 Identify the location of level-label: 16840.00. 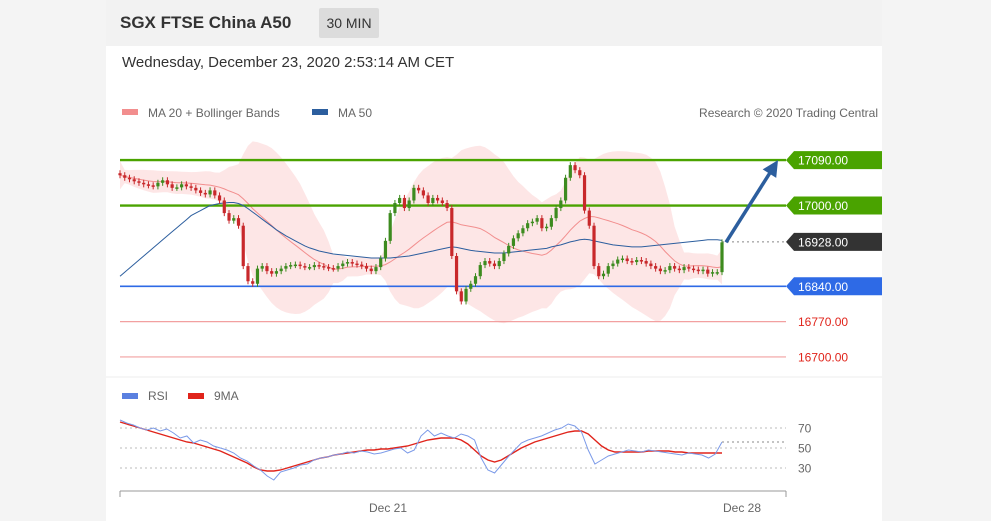
(823, 287).